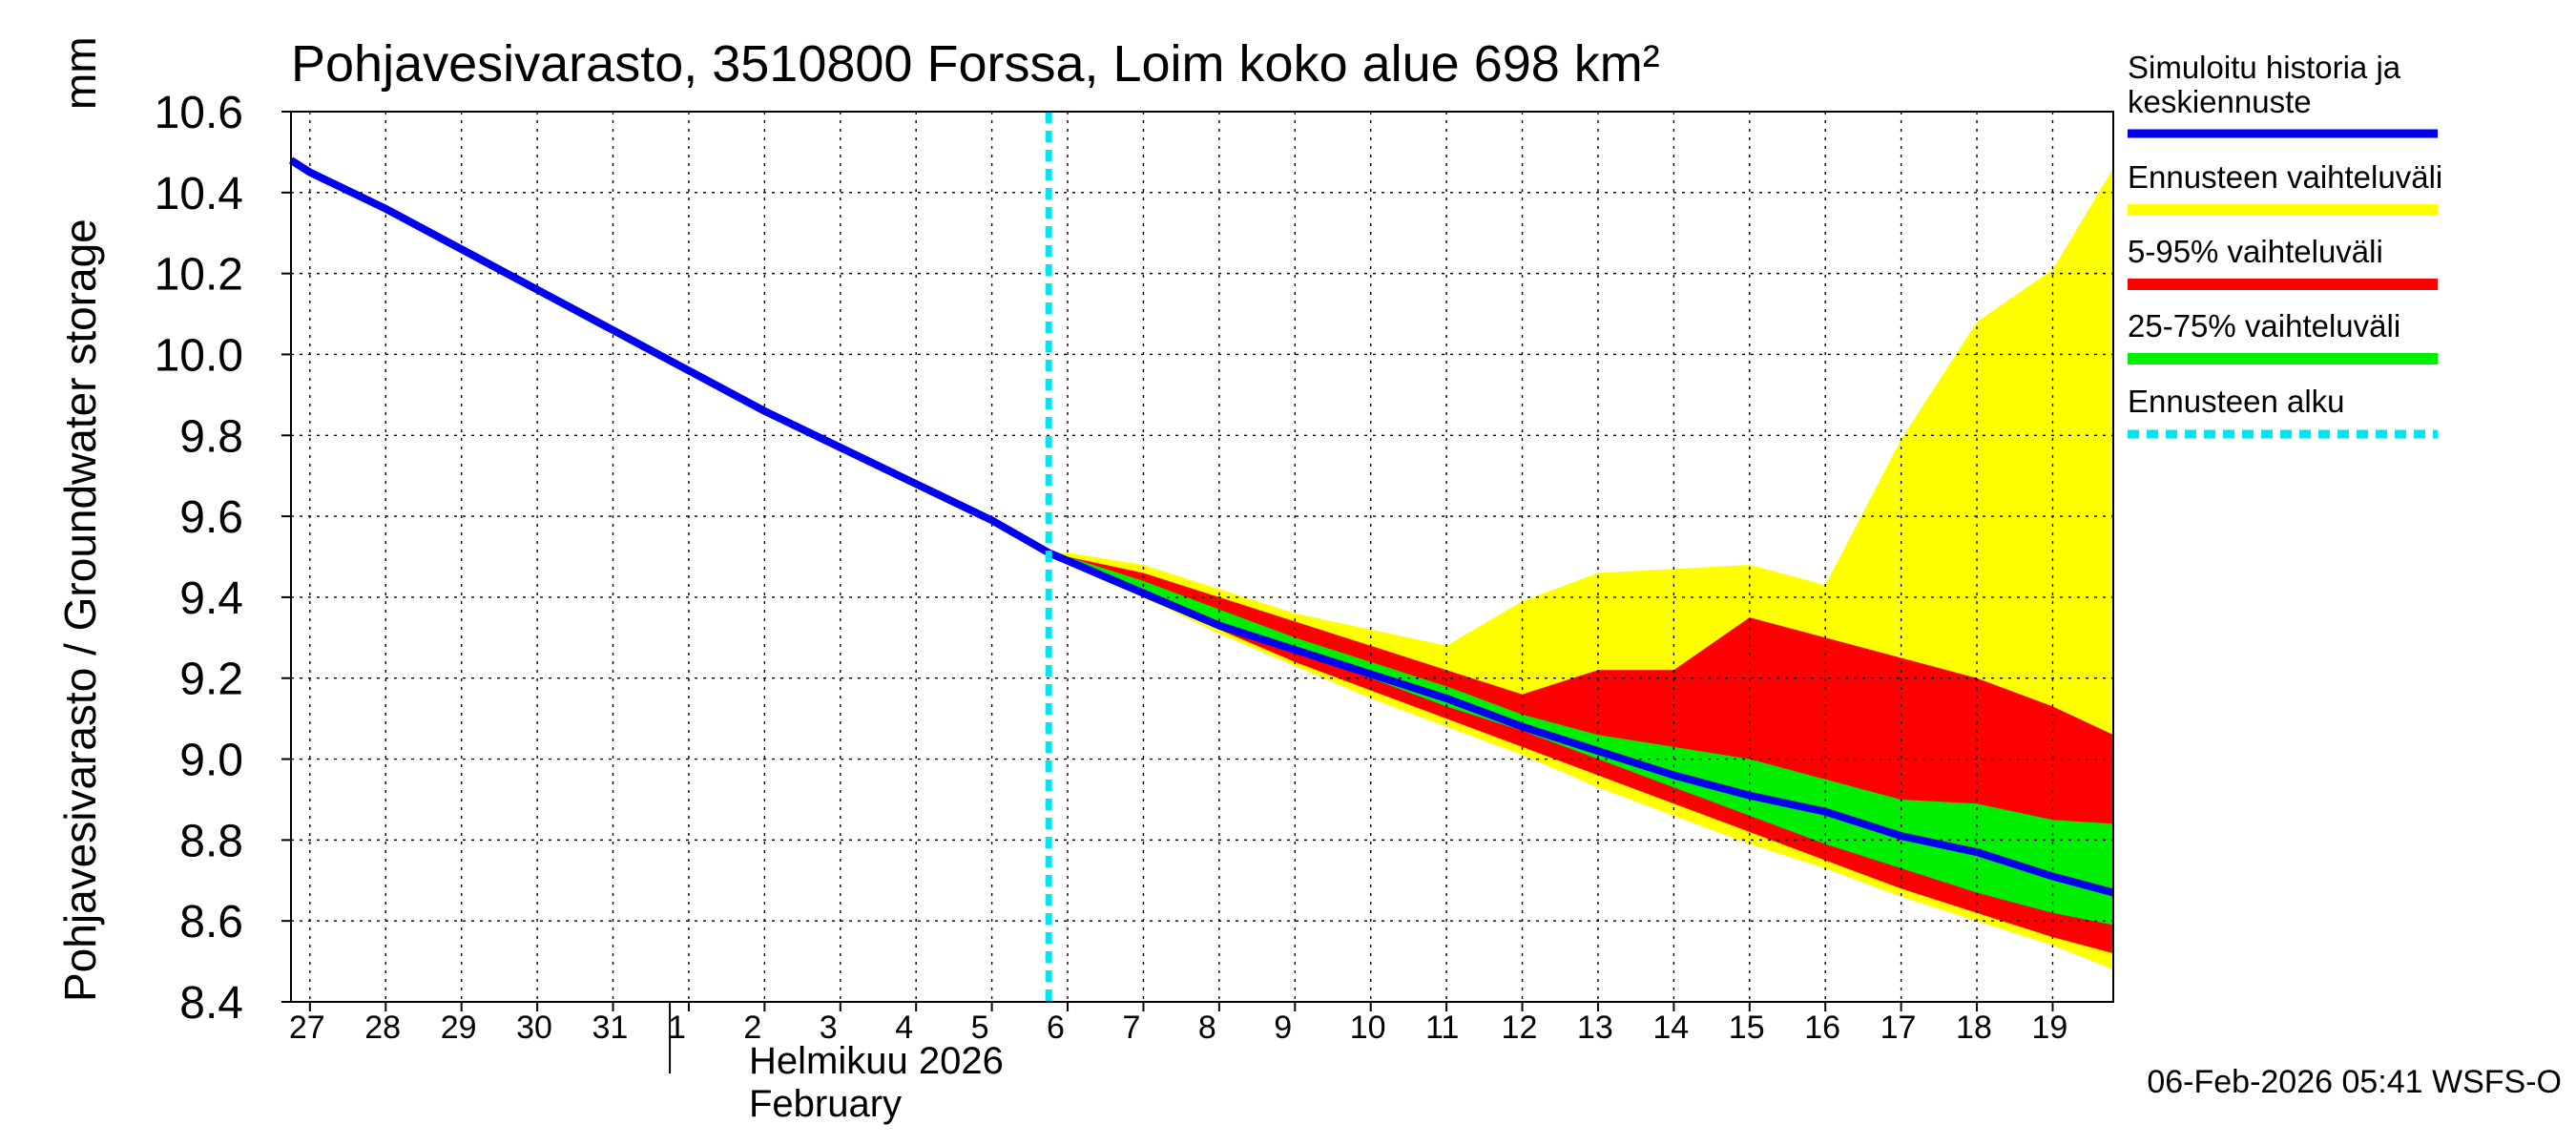  I want to click on x-tick-label: 31, so click(610, 1028).